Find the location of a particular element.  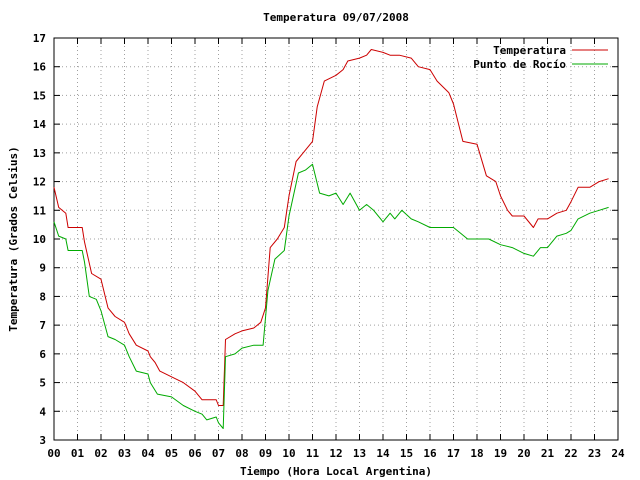

y-tick-label: 6 is located at coordinates (42, 354).